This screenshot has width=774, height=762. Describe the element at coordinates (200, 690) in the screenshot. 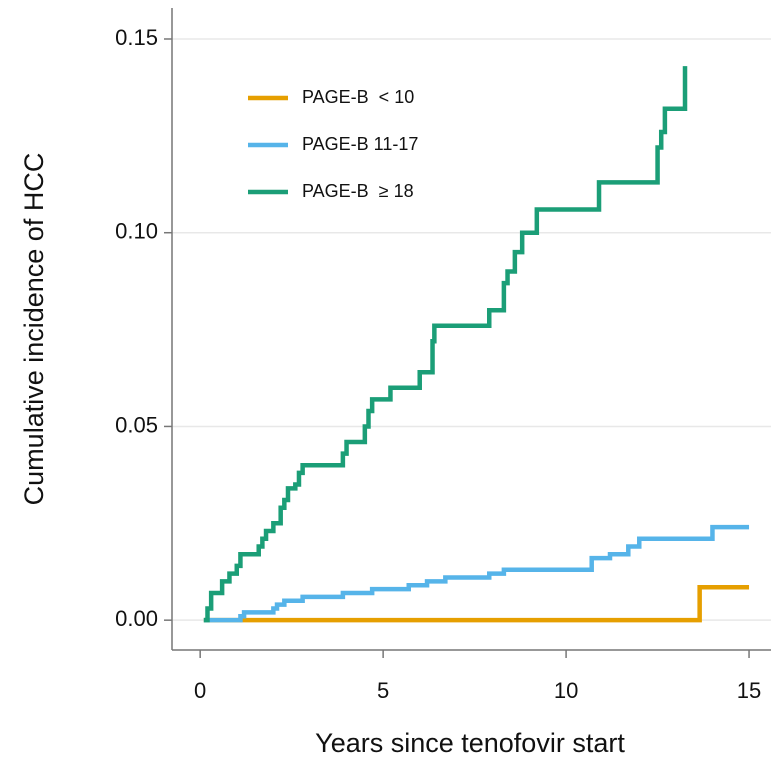

I see `x-tick-label: 0` at that location.